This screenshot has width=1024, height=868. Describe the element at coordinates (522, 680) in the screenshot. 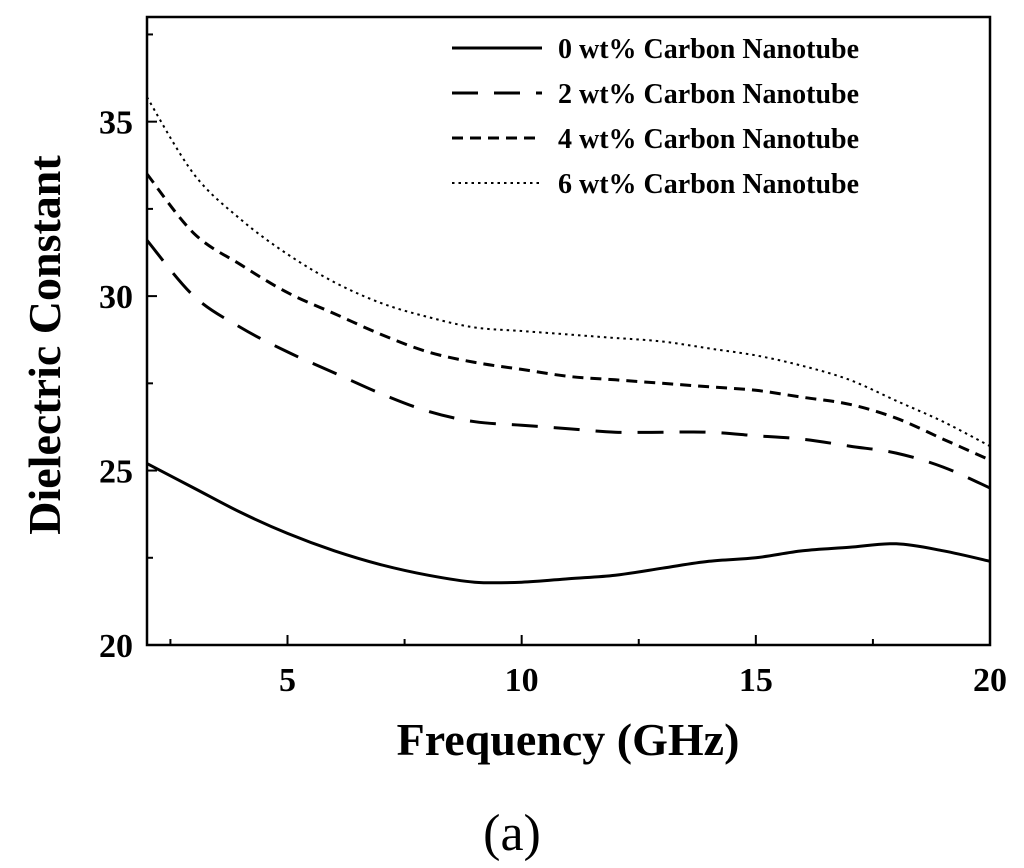

I see `x-tick-label: 10` at that location.